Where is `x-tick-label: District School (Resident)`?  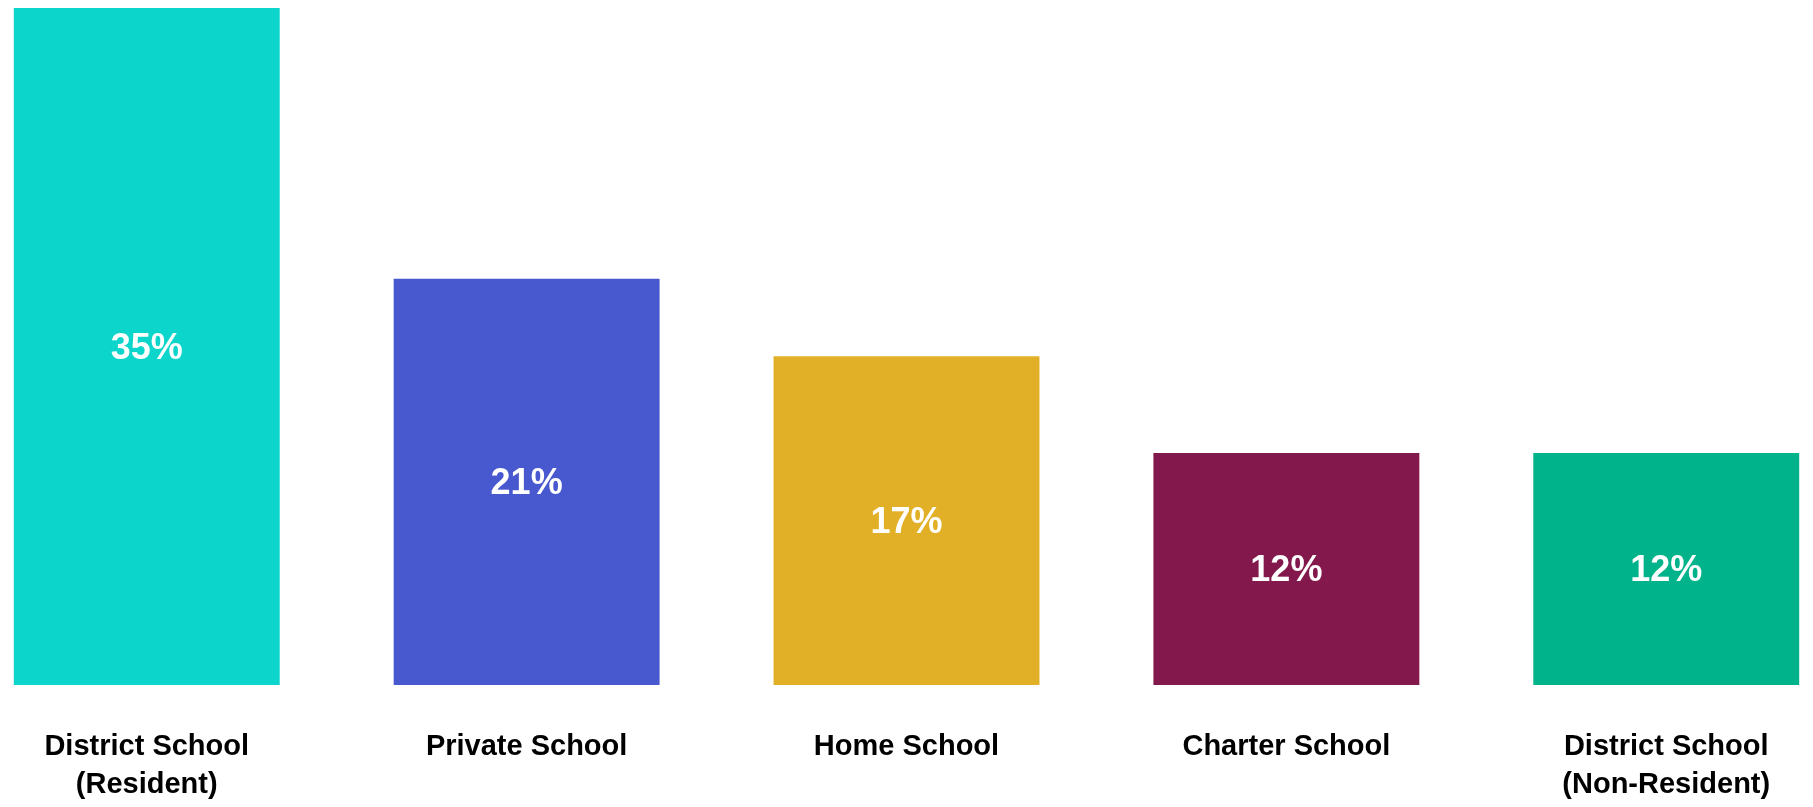 x-tick-label: District School (Resident) is located at coordinates (147, 764).